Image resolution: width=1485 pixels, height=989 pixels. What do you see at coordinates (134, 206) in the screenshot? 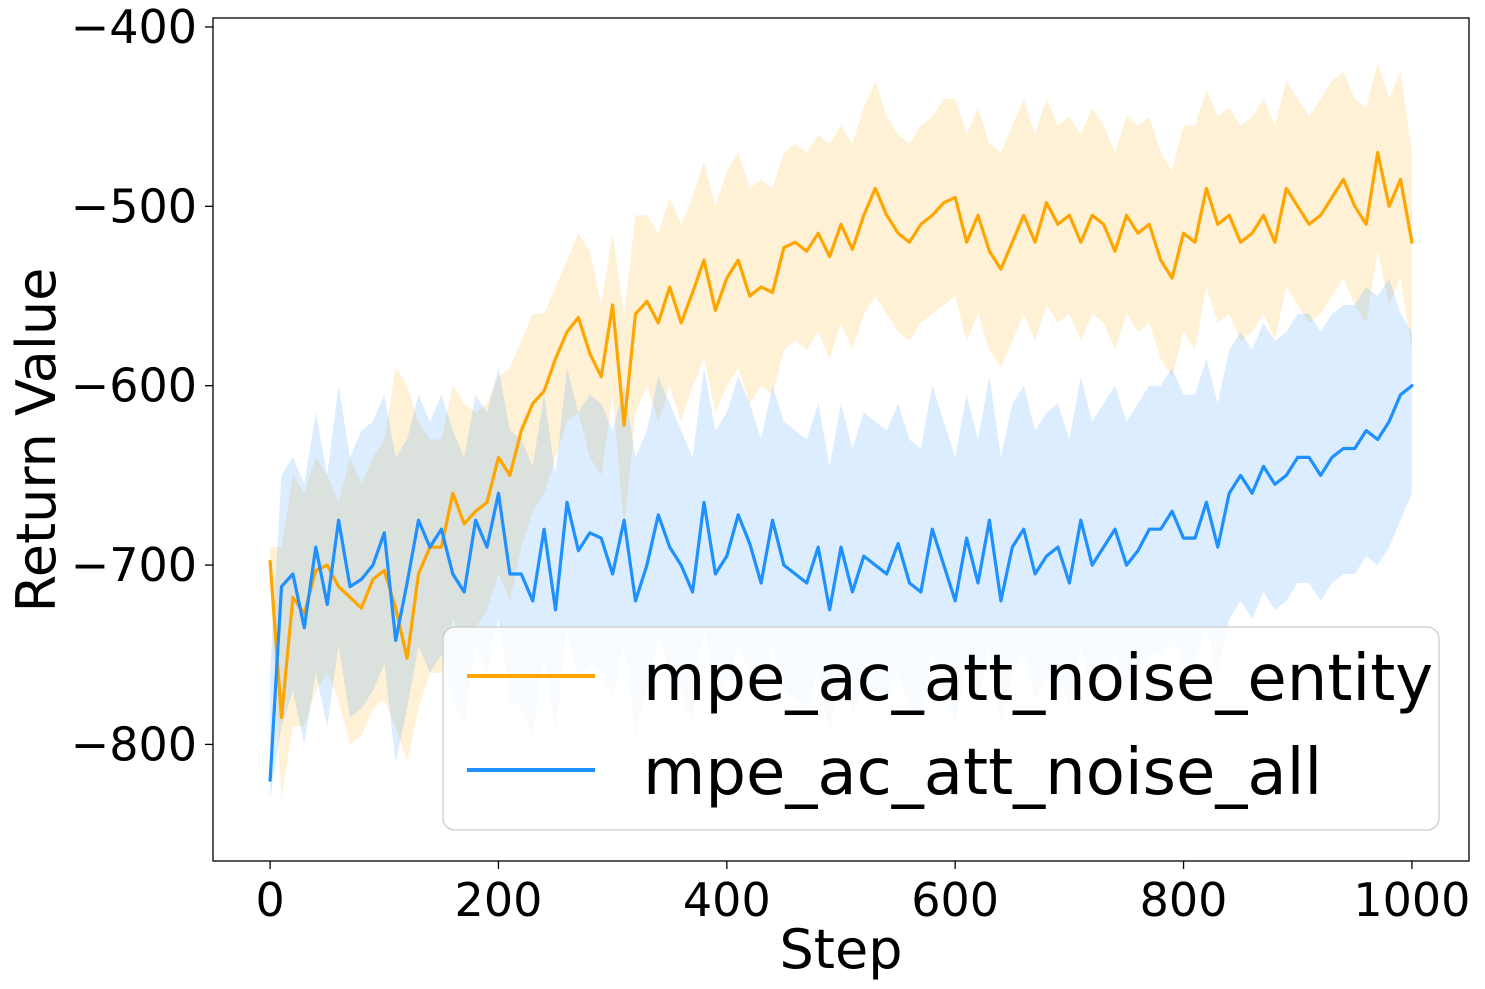
I see `y-tick-label: −500` at bounding box center [134, 206].